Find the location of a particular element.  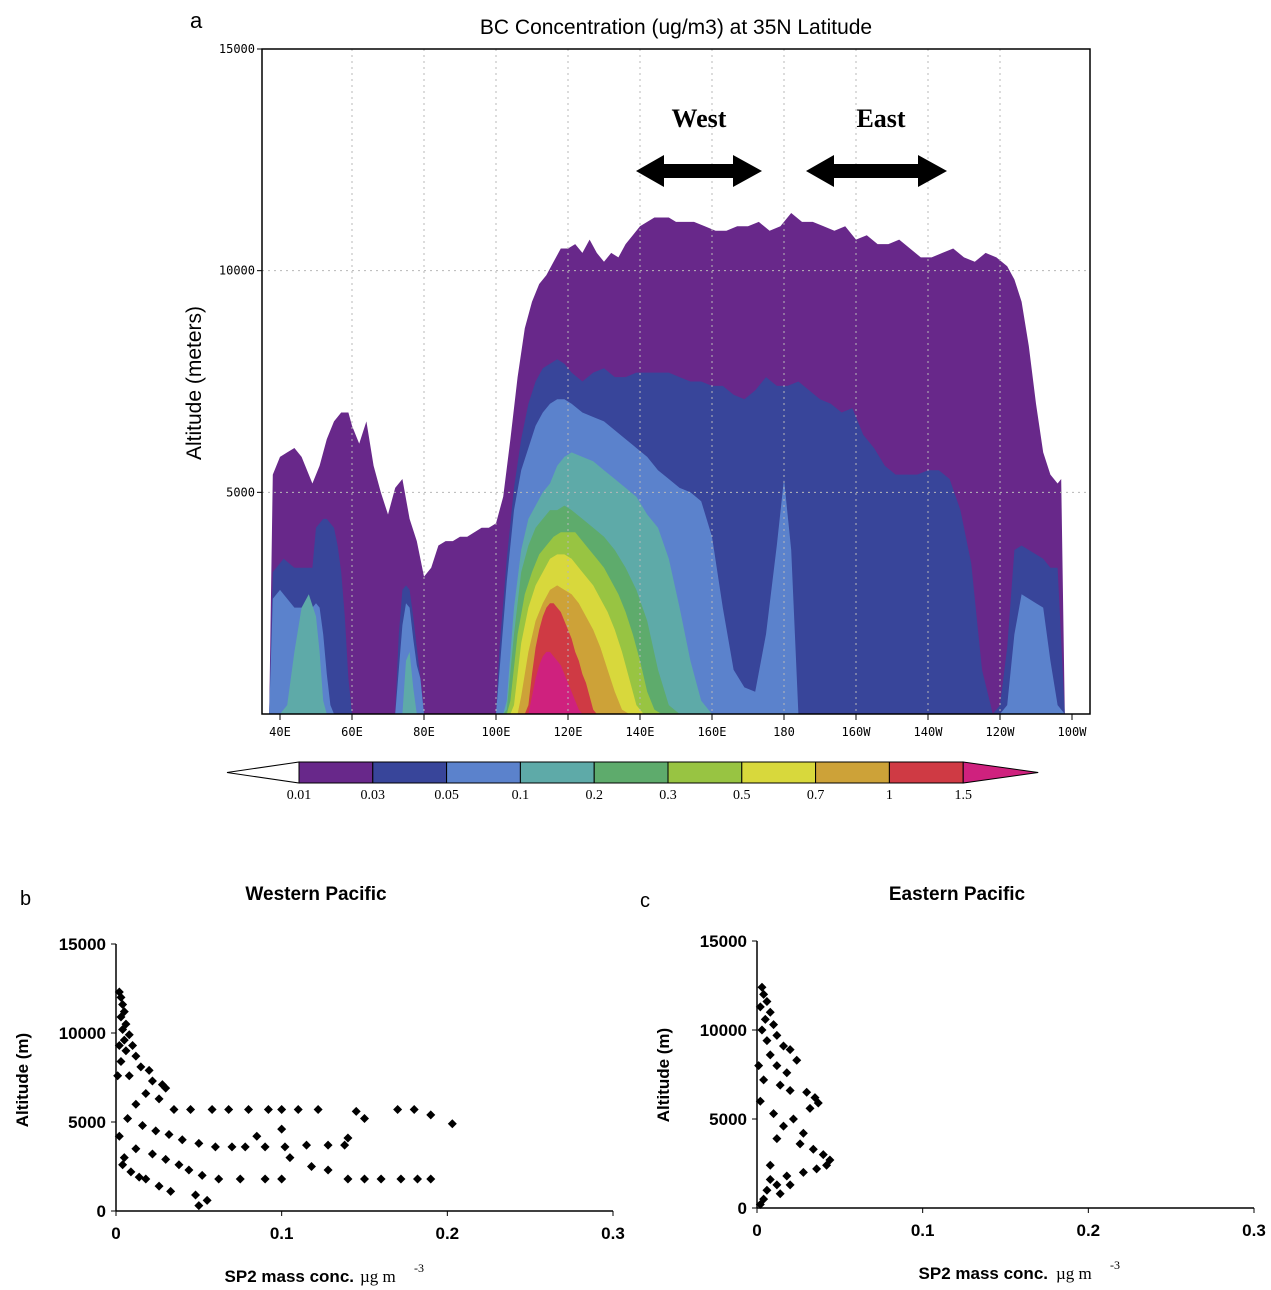

panel-c-label: c is located at coordinates (645, 901).